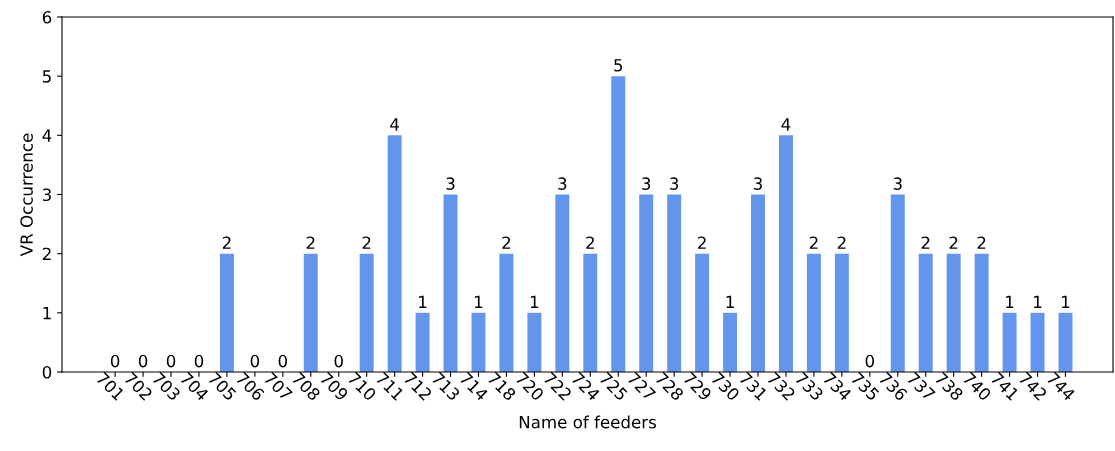 The width and height of the screenshot is (1115, 451). What do you see at coordinates (47, 17) in the screenshot?
I see `y-tick-label: 6` at bounding box center [47, 17].